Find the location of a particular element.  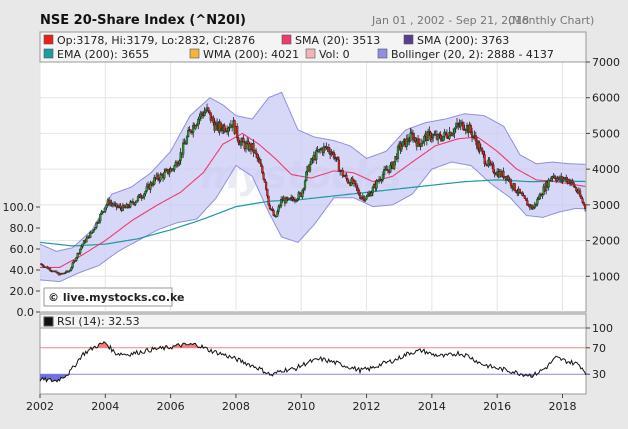

time-axis-label: 2016 is located at coordinates (497, 406).